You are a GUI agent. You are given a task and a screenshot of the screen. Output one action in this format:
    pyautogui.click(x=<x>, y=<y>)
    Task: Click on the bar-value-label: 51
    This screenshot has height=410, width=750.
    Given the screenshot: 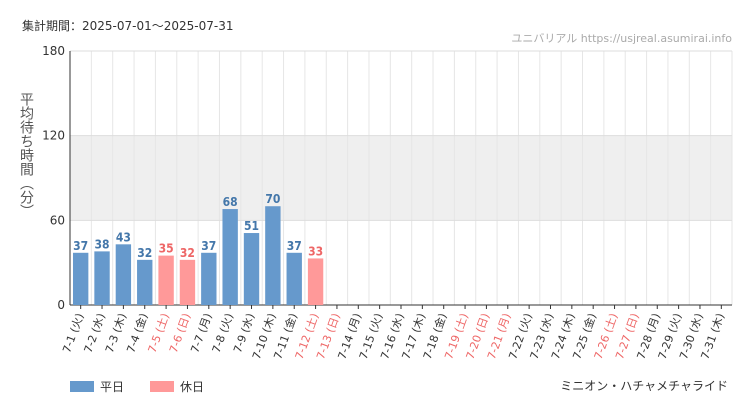 What is the action you would take?
    pyautogui.click(x=251, y=226)
    